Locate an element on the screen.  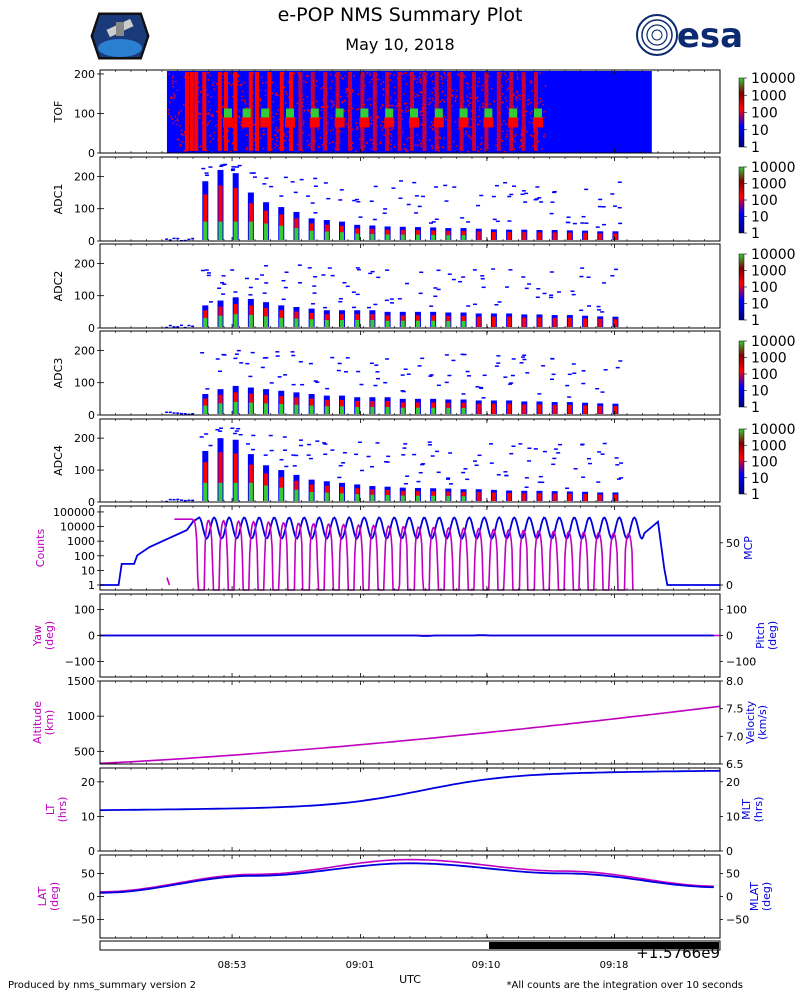
adc3-burst-green is located at coordinates (463, 411).